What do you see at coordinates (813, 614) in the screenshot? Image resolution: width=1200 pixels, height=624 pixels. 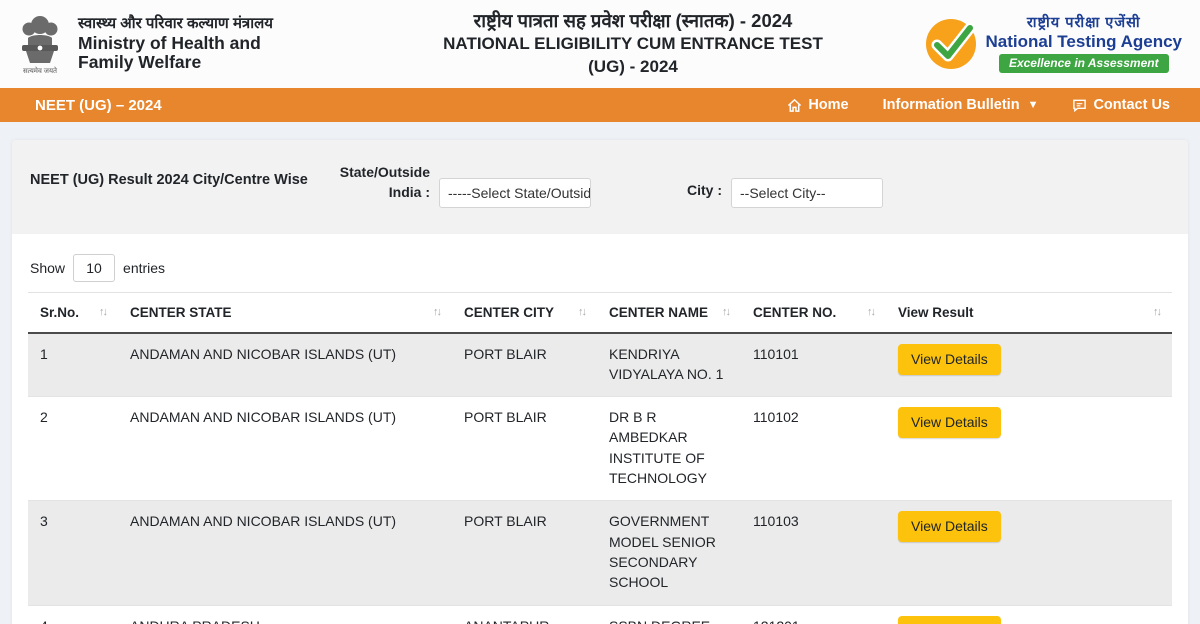 I see `cell-center-no: 121201` at bounding box center [813, 614].